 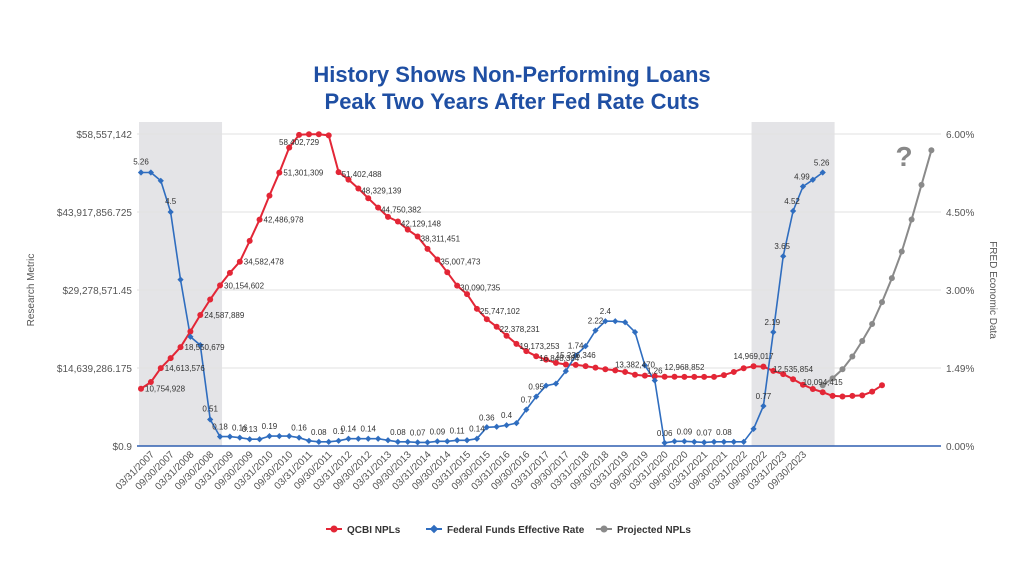 I want to click on data-label-qcbi-npls: 44,750,382, so click(x=401, y=210).